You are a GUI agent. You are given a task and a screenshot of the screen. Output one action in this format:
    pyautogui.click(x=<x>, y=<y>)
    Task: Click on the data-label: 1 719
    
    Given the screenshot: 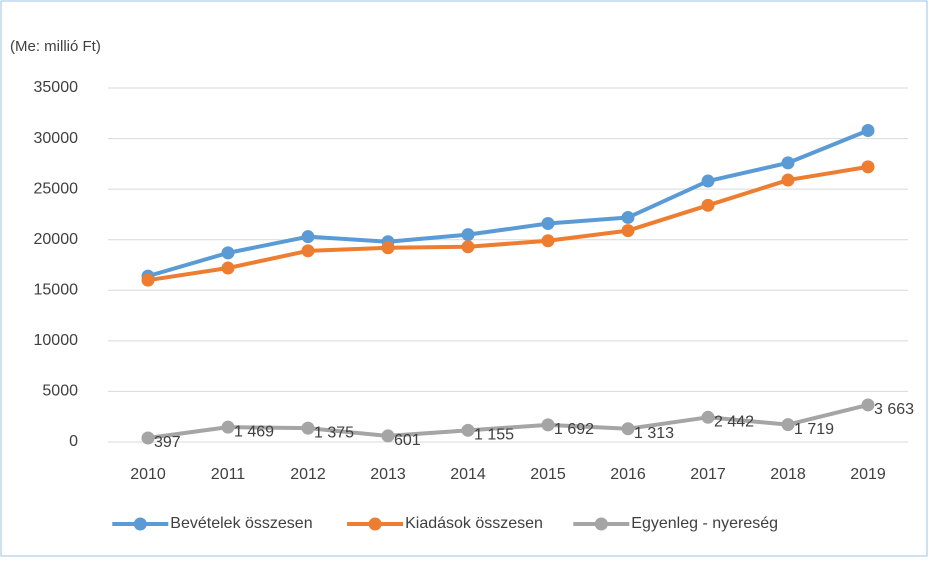 What is the action you would take?
    pyautogui.click(x=814, y=429)
    